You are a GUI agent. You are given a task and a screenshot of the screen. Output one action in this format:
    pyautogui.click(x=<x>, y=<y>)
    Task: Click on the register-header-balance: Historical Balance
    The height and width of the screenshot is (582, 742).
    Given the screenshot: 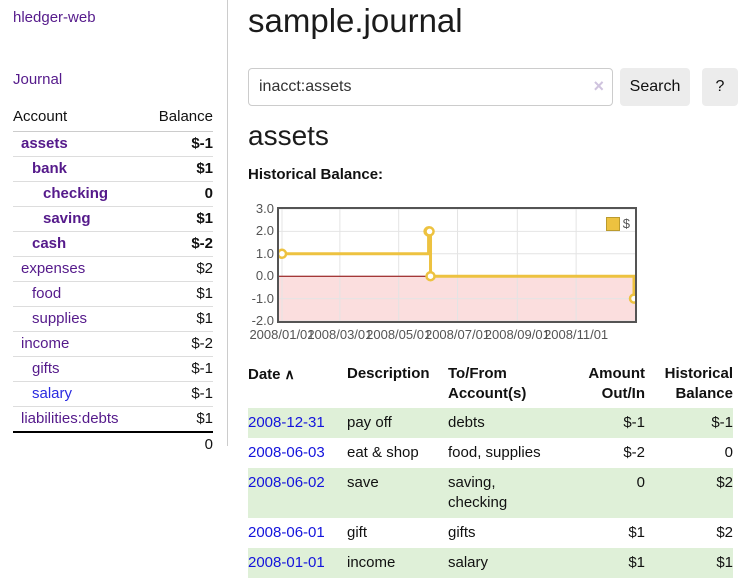 What is the action you would take?
    pyautogui.click(x=698, y=383)
    